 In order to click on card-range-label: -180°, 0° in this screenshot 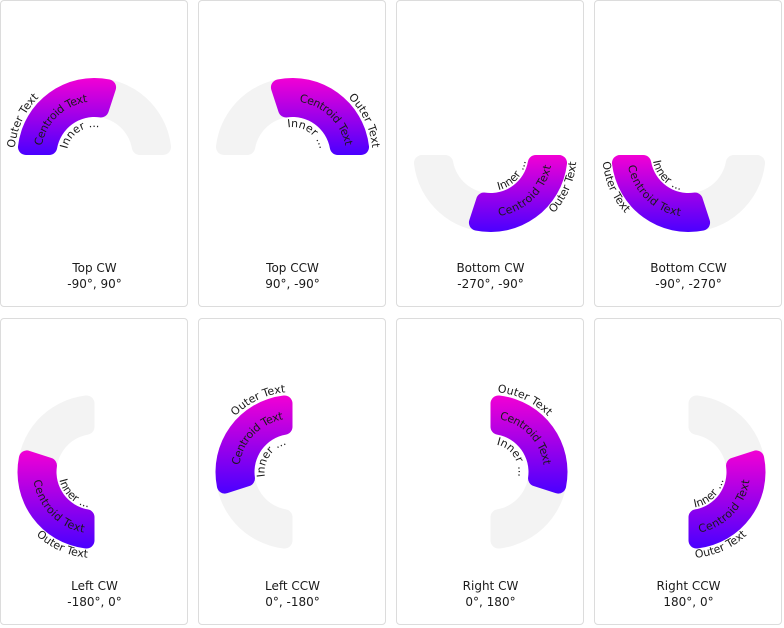, I will do `click(94, 602)`.